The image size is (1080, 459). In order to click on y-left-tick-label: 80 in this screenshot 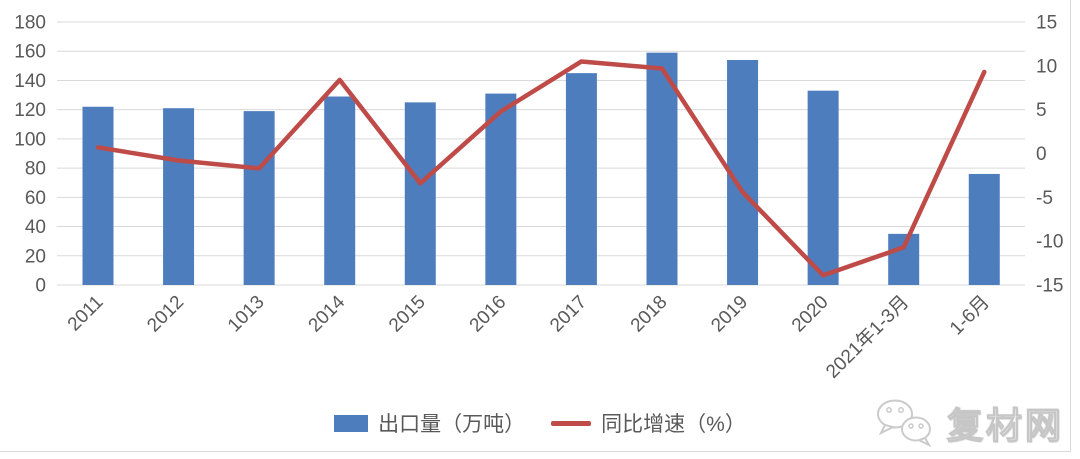, I will do `click(35, 169)`.